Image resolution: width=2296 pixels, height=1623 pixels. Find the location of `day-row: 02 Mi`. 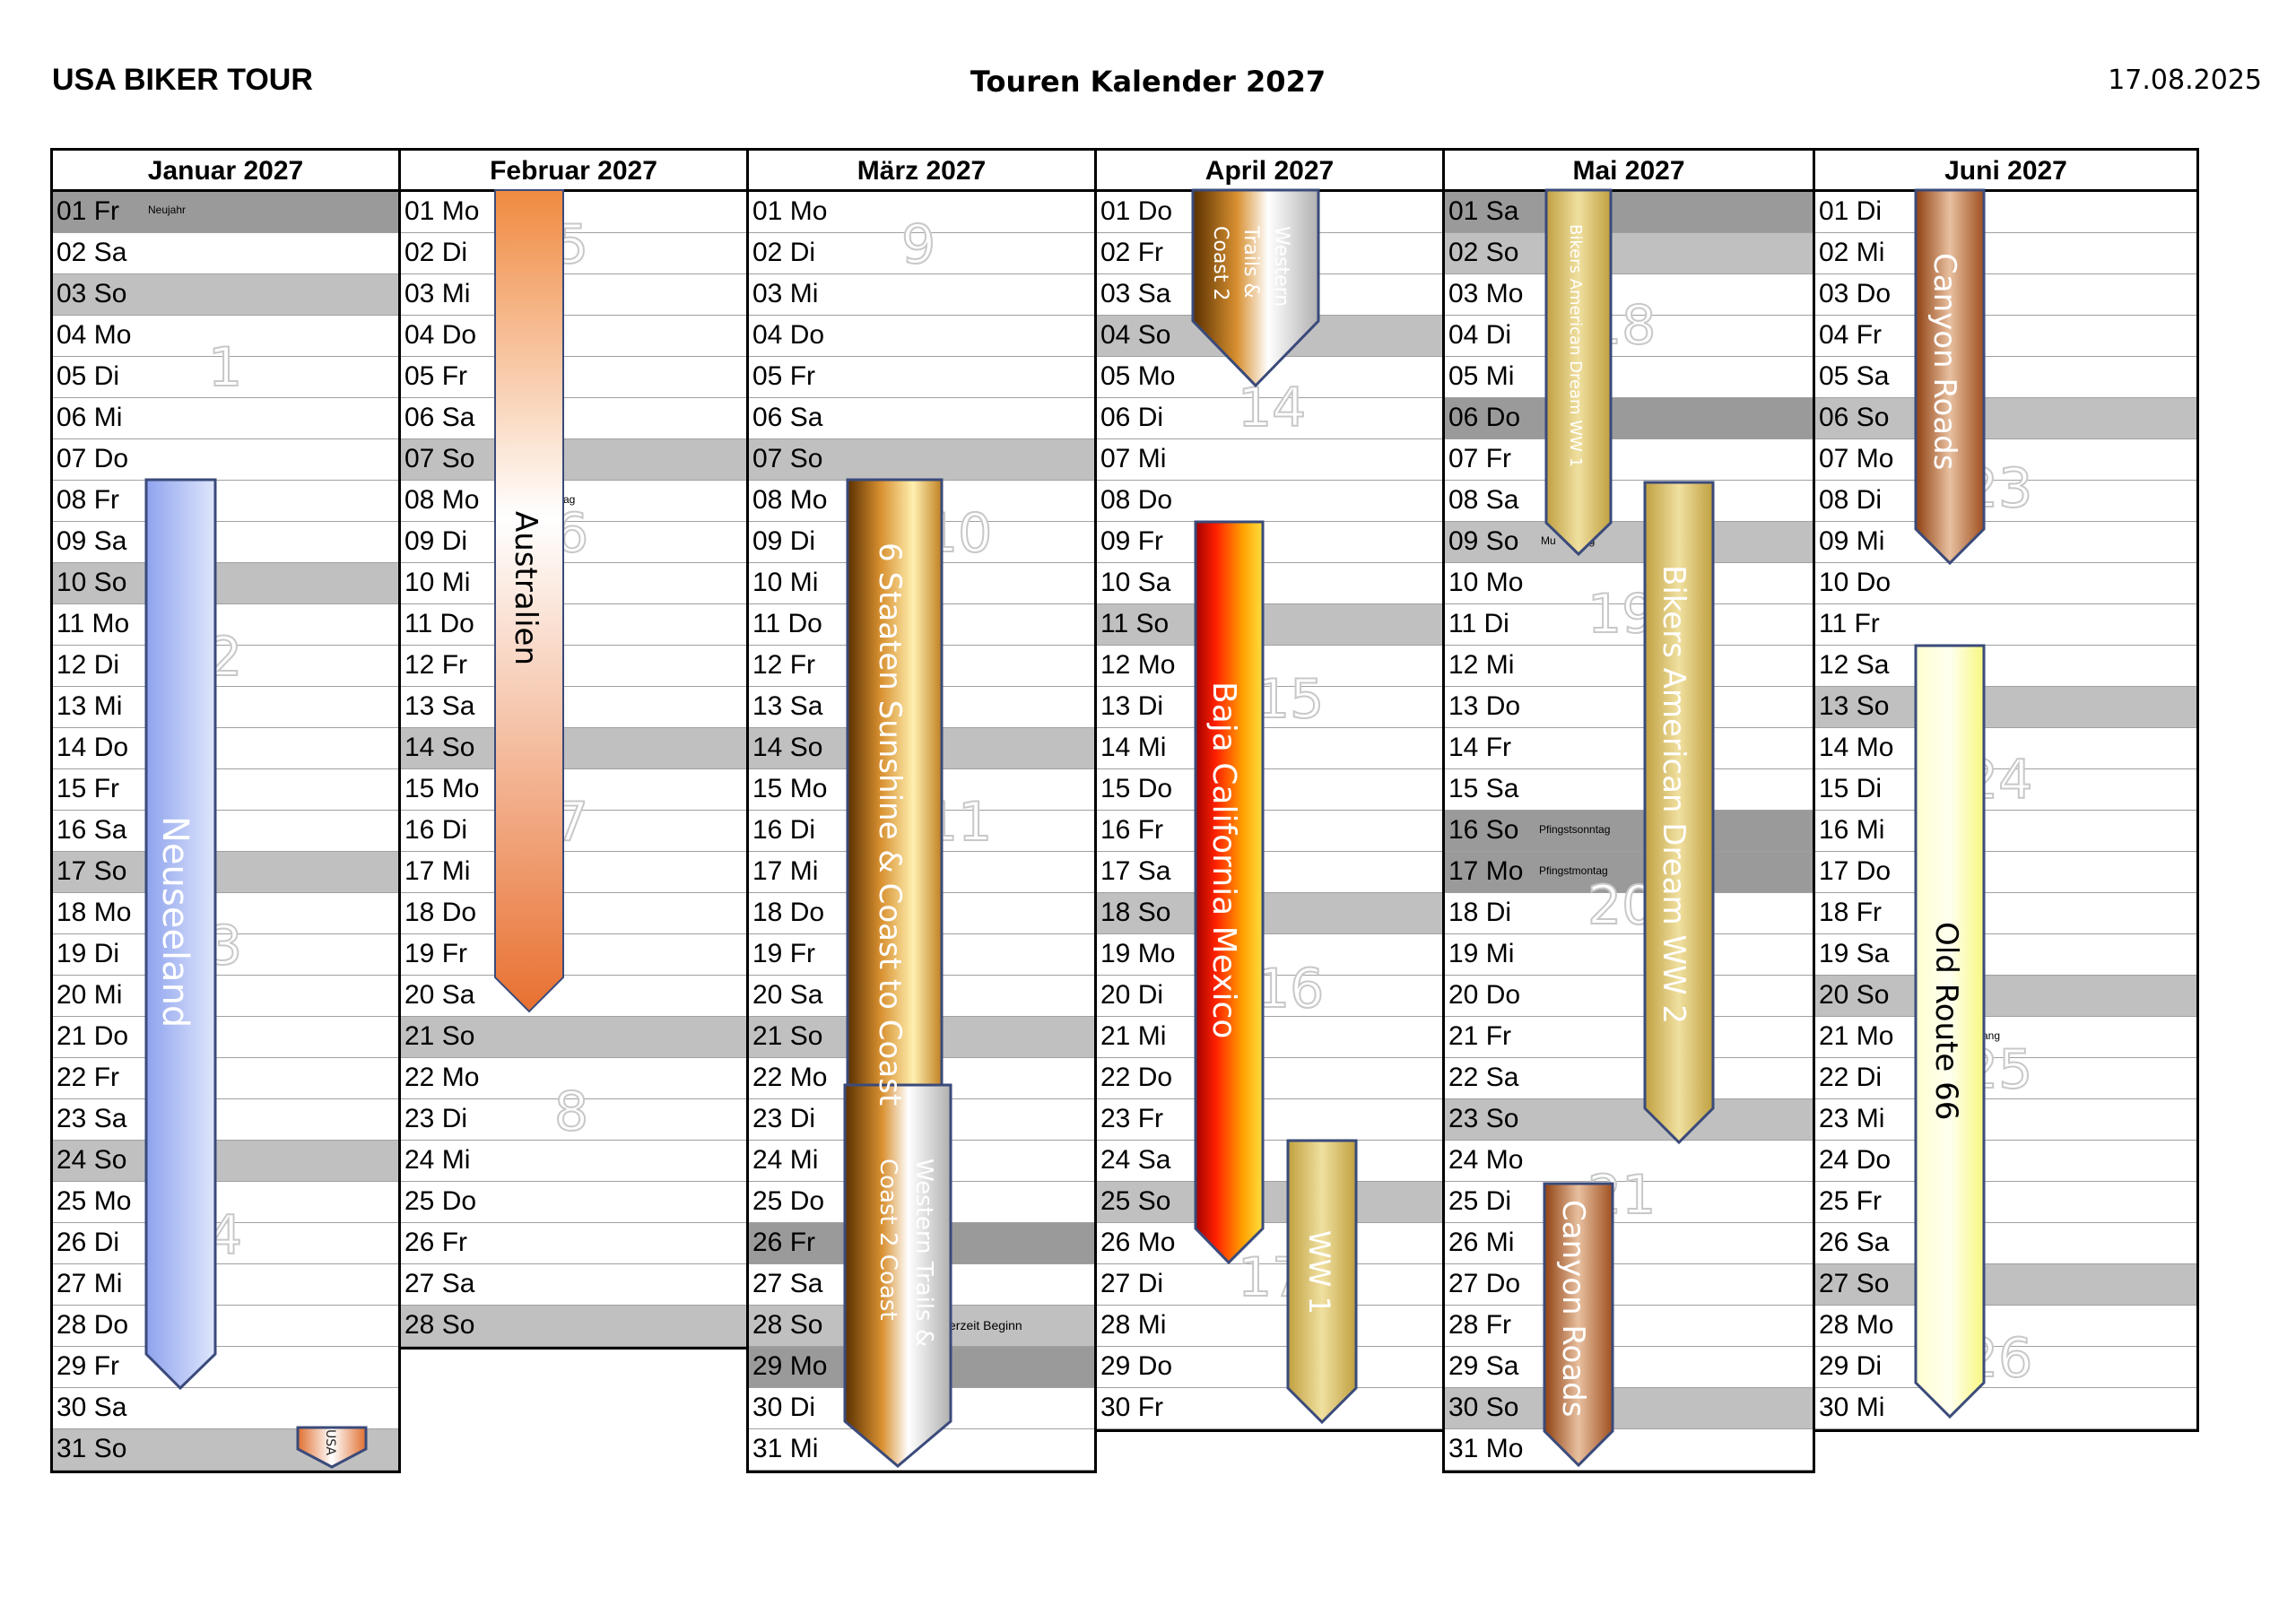

day-row: 02 Mi is located at coordinates (2005, 253).